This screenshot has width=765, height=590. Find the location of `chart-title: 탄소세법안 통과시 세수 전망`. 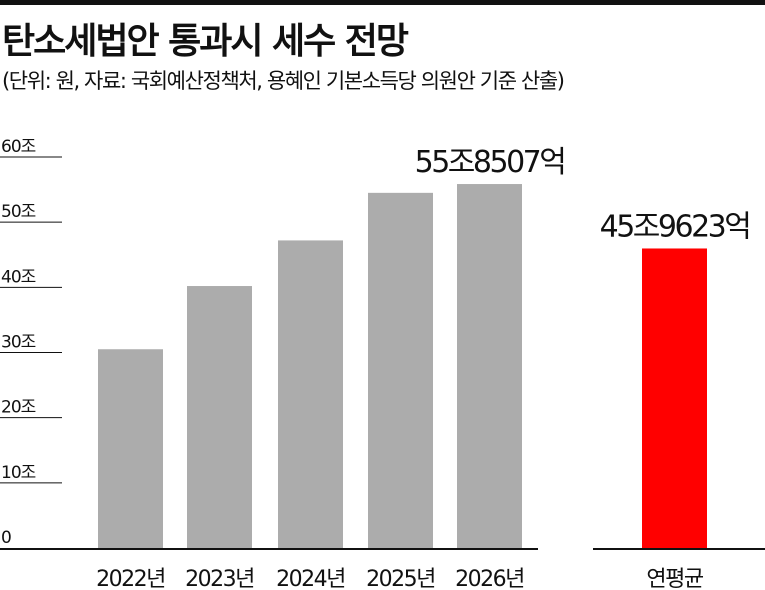

chart-title: 탄소세법안 통과시 세수 전망 is located at coordinates (205, 41).